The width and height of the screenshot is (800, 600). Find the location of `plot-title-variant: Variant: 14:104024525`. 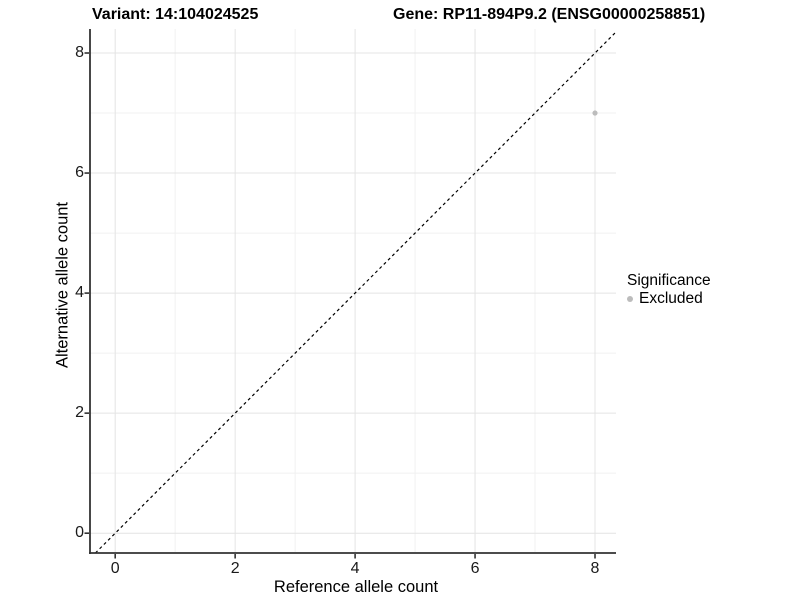

plot-title-variant: Variant: 14:104024525 is located at coordinates (175, 14).